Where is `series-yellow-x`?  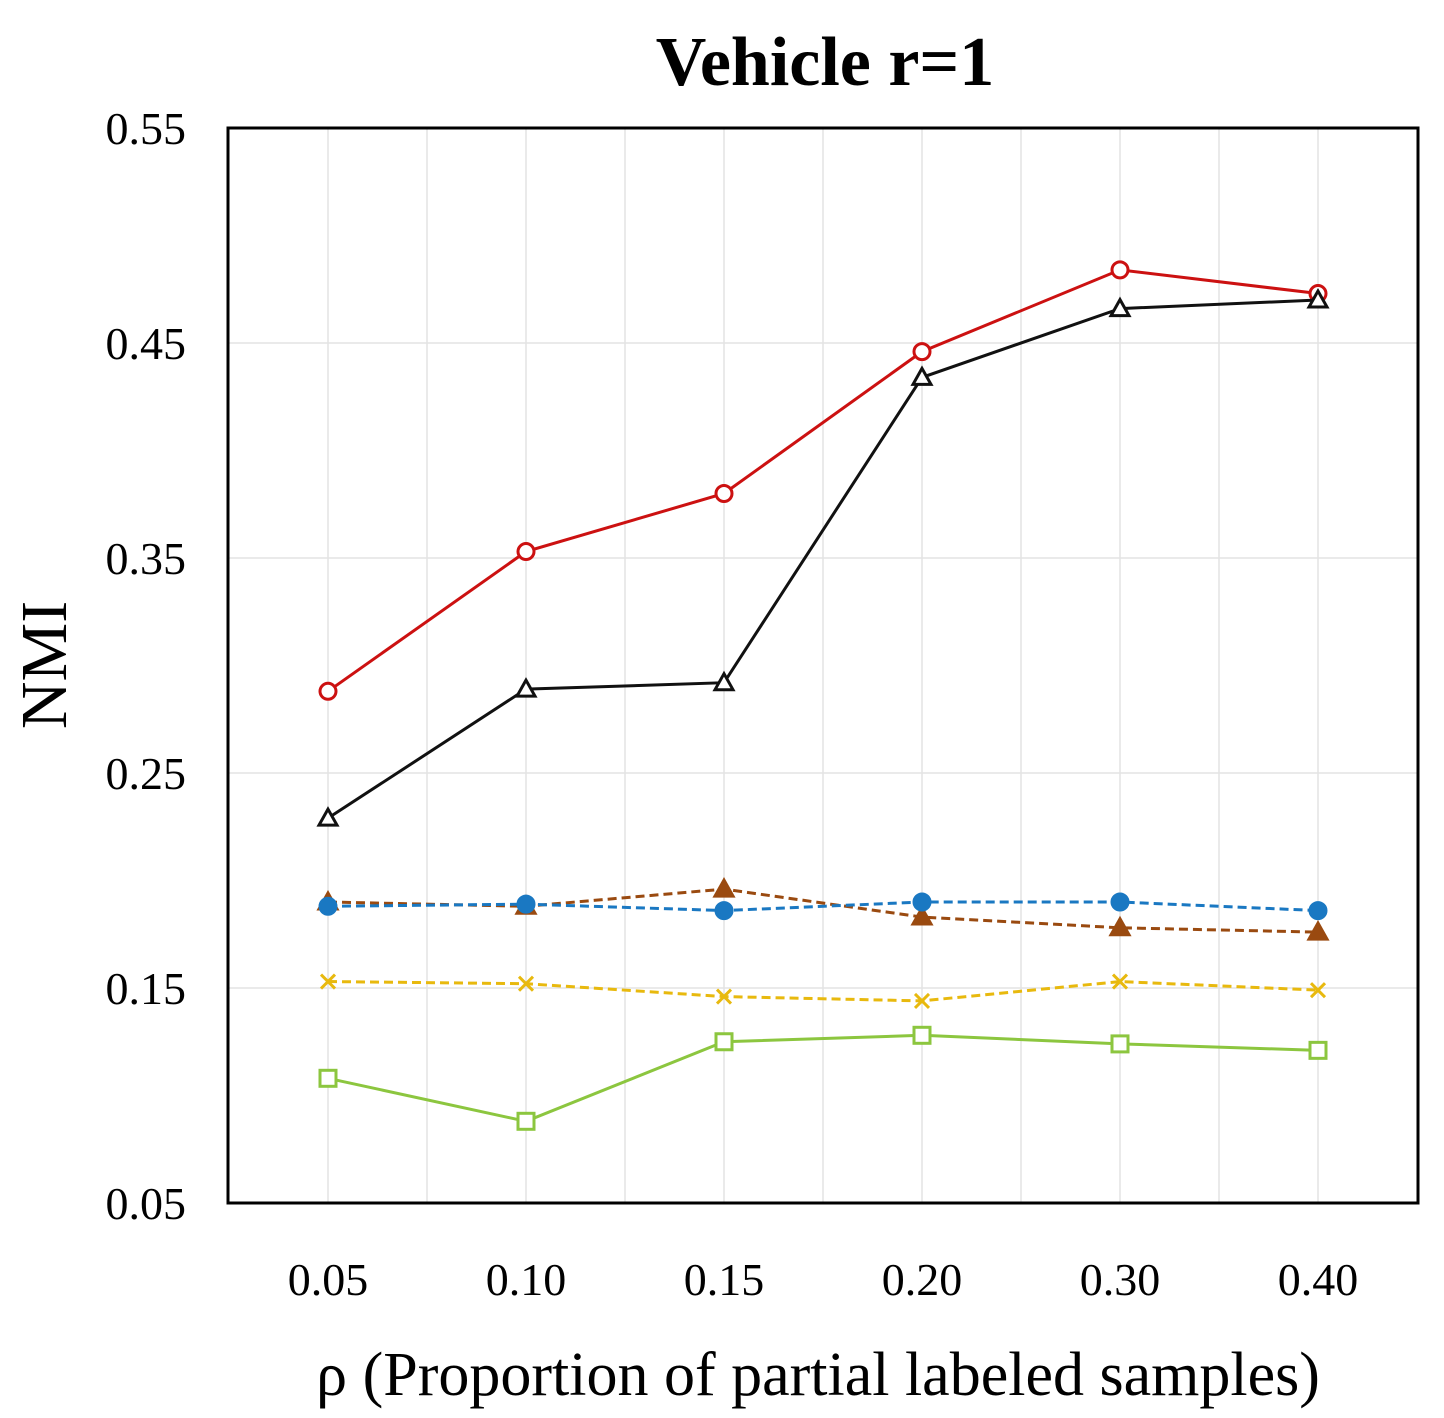 series-yellow-x is located at coordinates (823, 991).